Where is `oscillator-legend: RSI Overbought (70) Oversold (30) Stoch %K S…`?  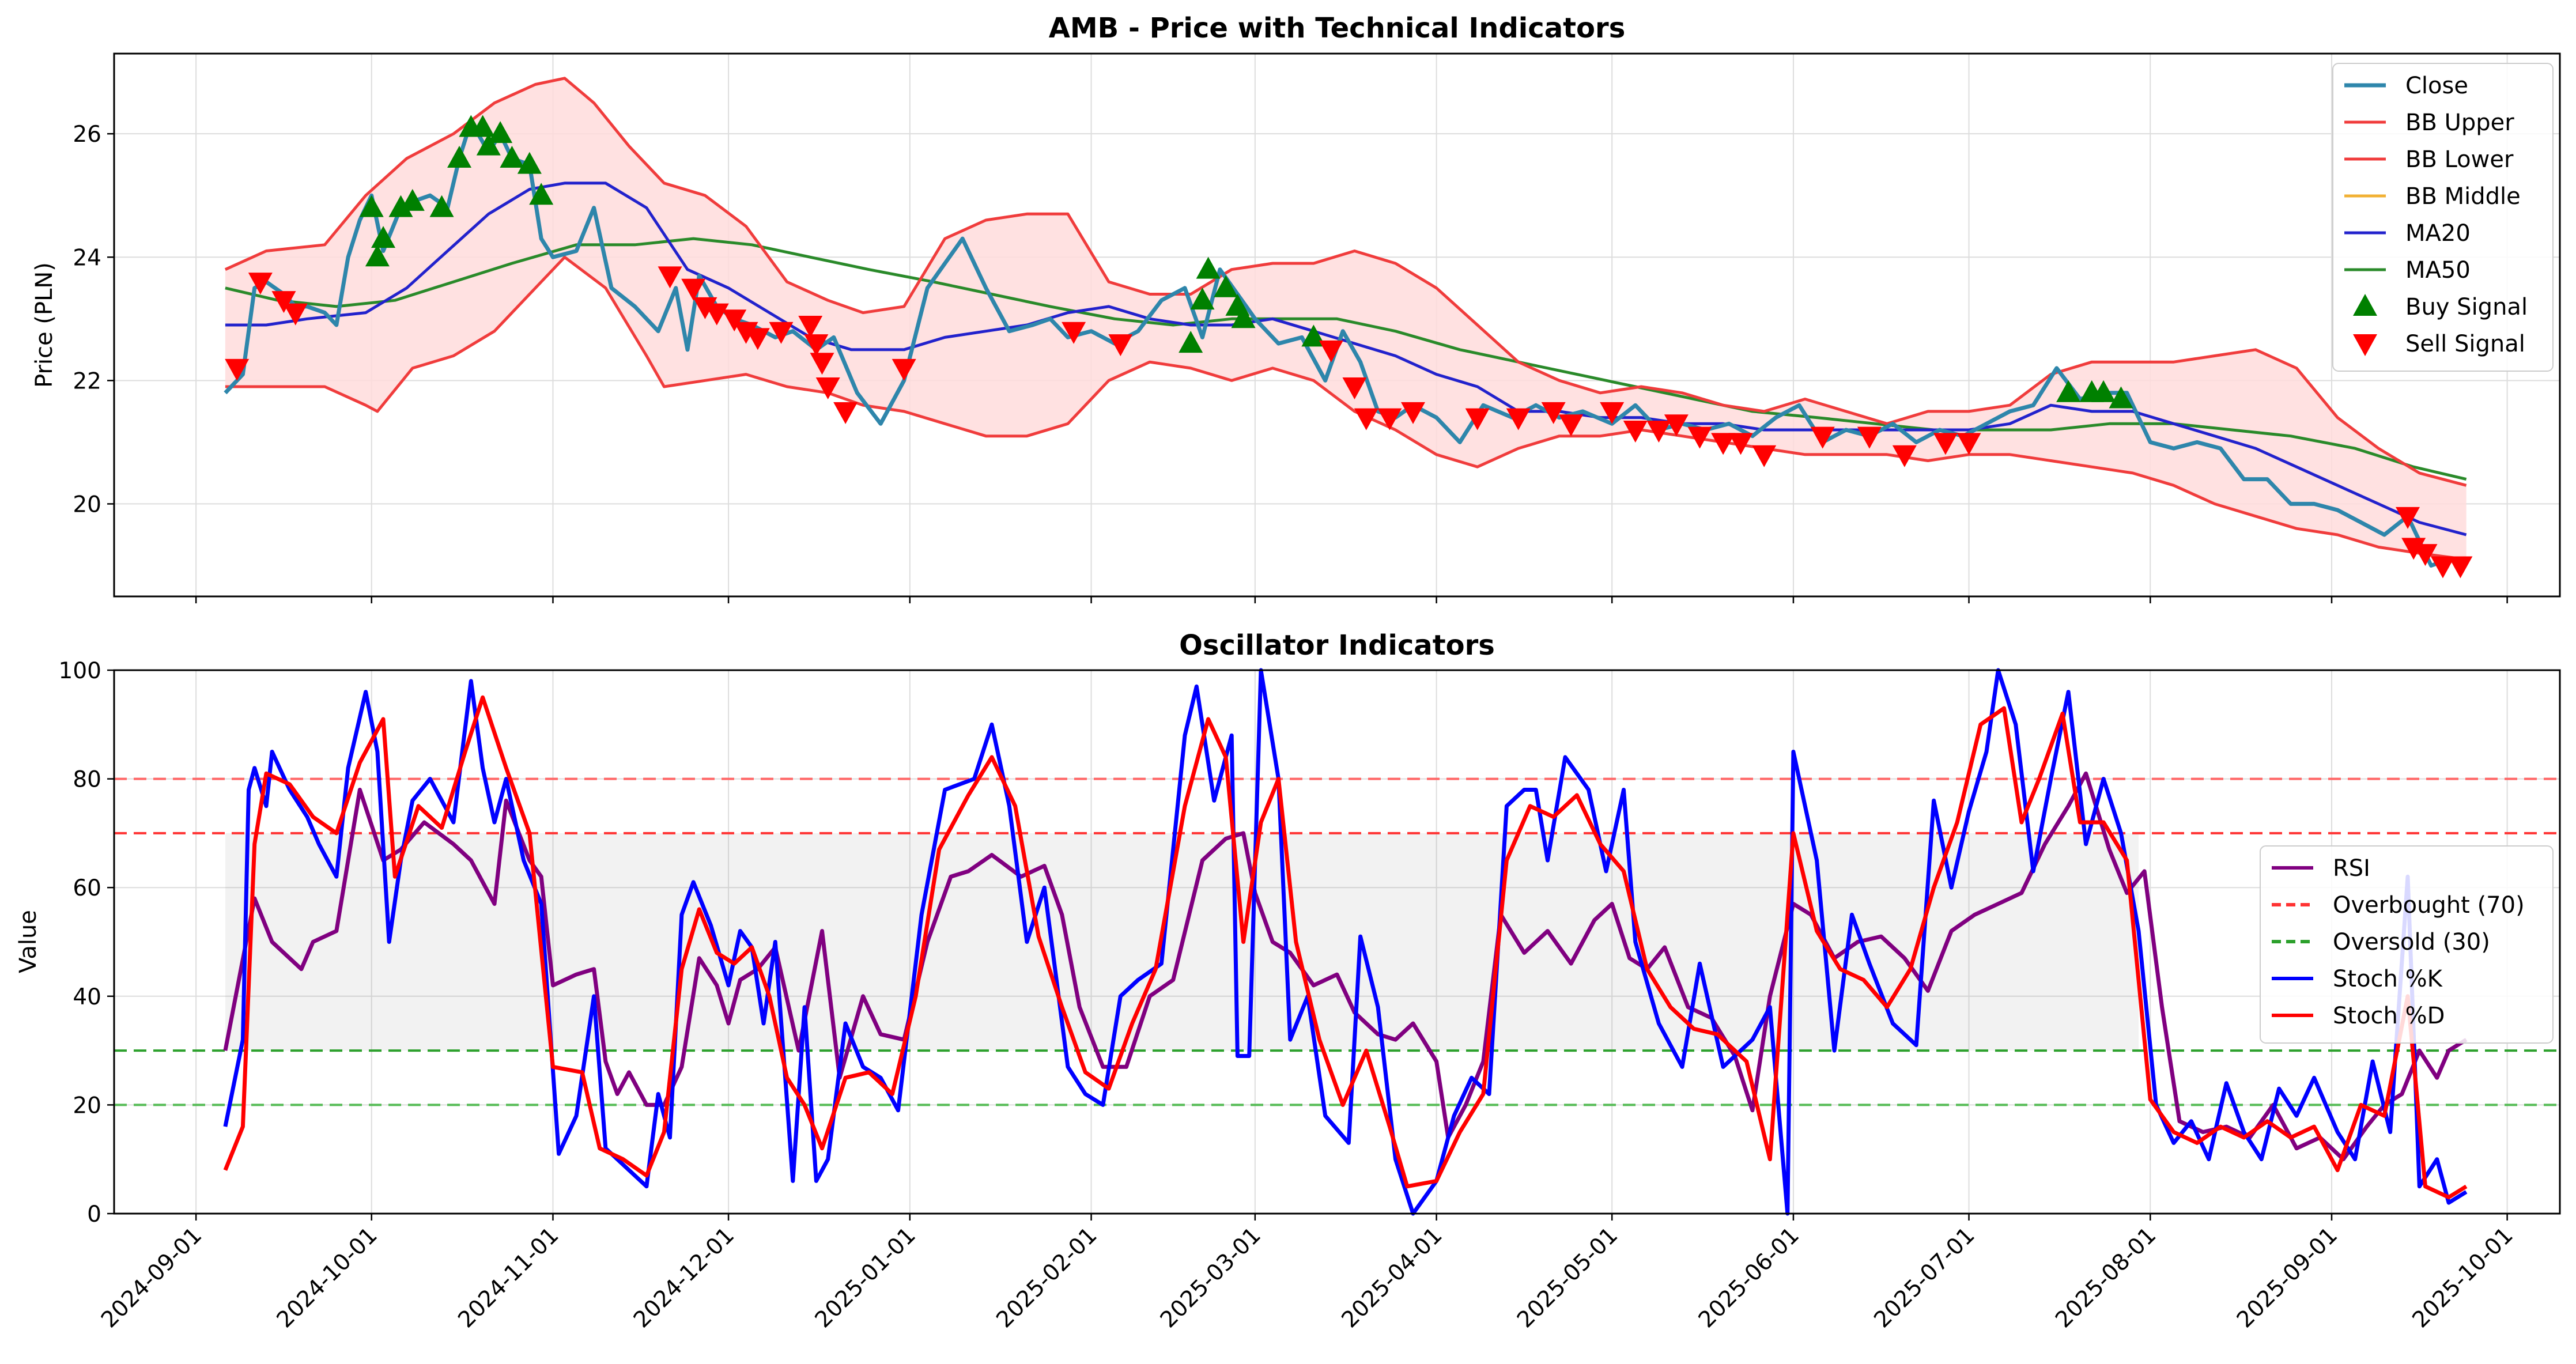 oscillator-legend: RSI Overbought (70) Oversold (30) Stoch %K S… is located at coordinates (2407, 944).